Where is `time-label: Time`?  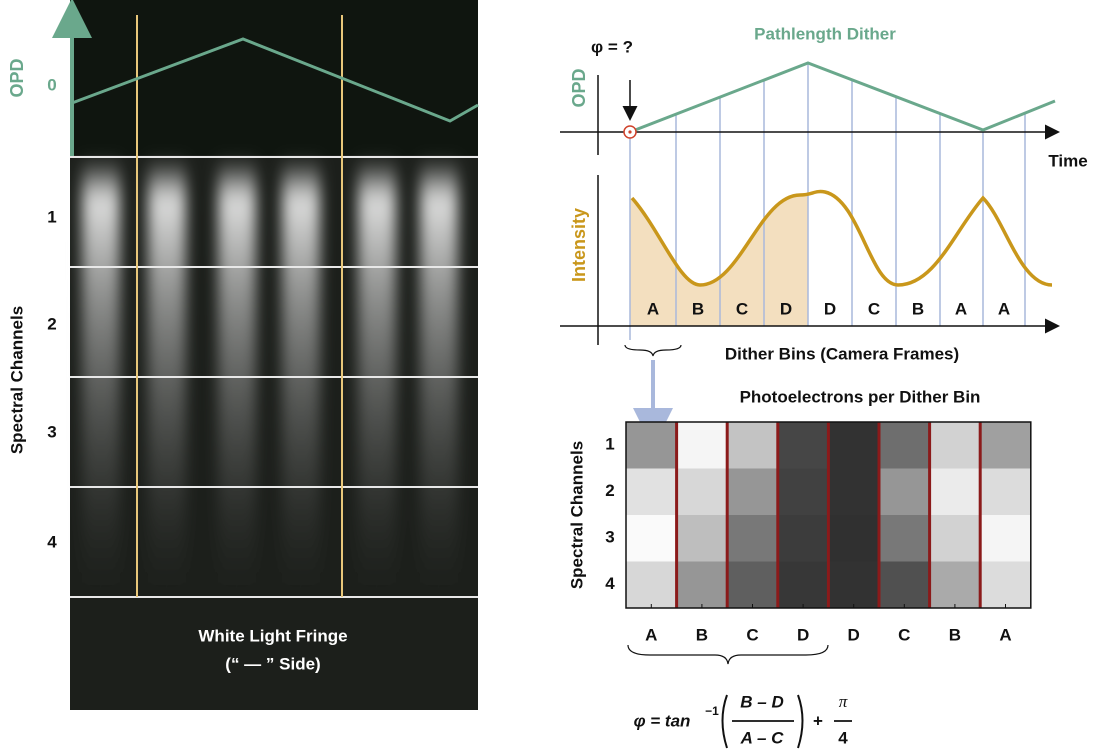
time-label: Time is located at coordinates (1067, 160).